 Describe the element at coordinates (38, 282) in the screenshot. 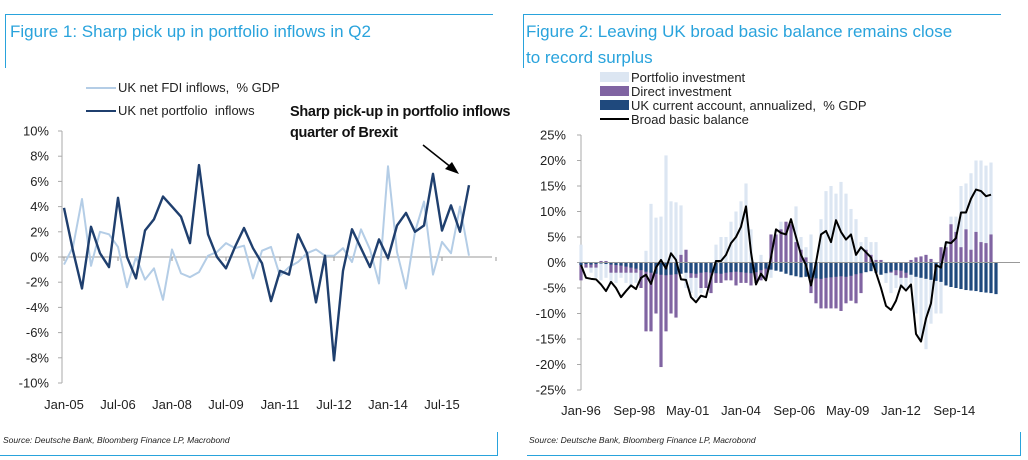

I see `y-tick-label: -2%` at that location.